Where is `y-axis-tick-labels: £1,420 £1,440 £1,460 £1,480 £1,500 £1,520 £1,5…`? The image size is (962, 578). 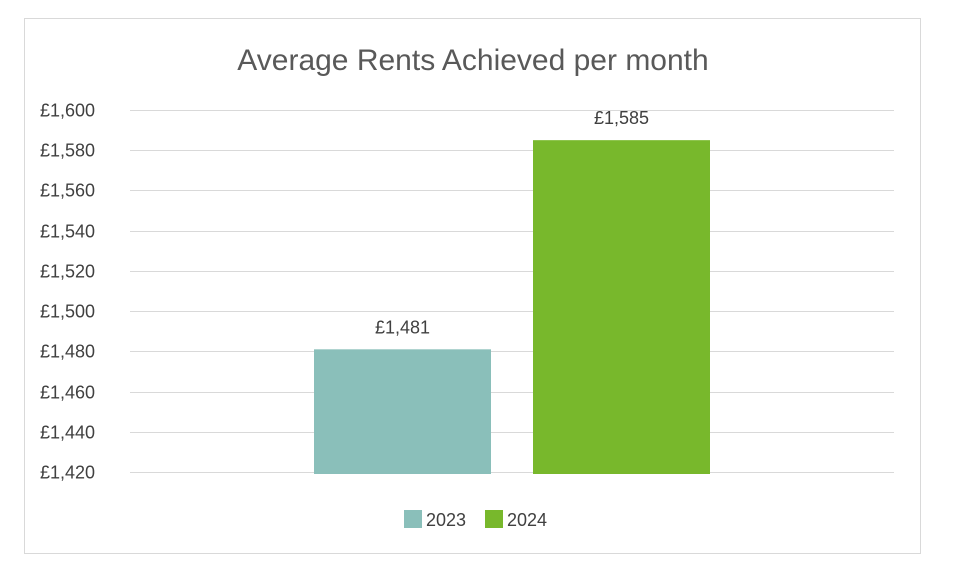
y-axis-tick-labels: £1,420 £1,440 £1,460 £1,480 £1,500 £1,520 £1,5… is located at coordinates (67, 292).